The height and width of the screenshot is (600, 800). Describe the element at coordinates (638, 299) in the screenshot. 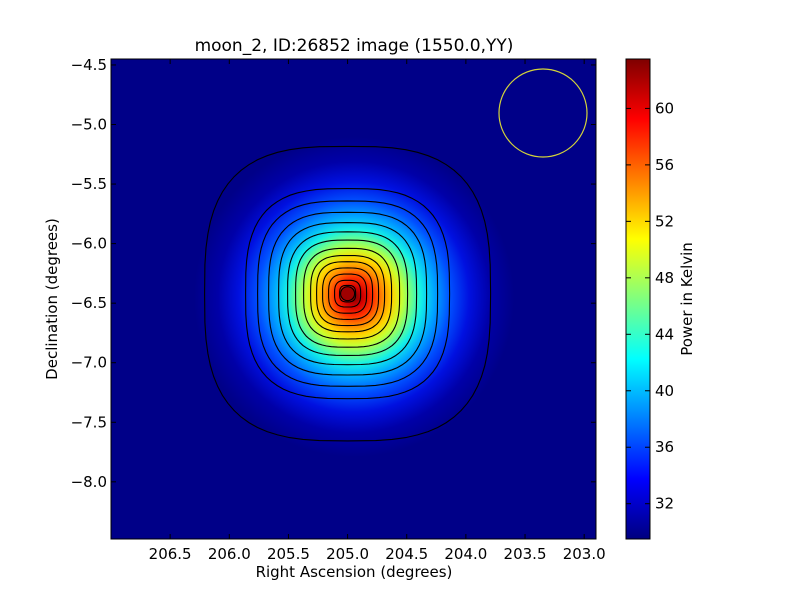

I see `colorbar` at that location.